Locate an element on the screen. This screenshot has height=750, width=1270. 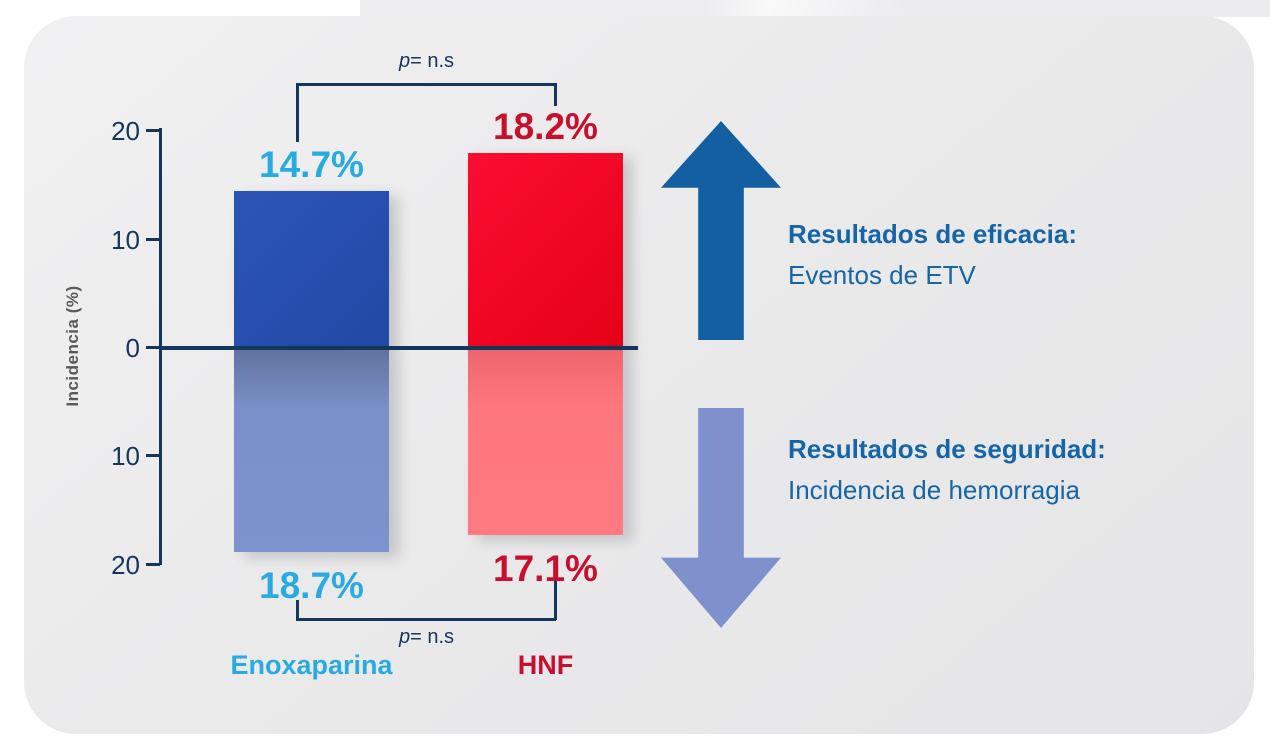
category-label-enoxaparina: Enoxaparina is located at coordinates (311, 665).